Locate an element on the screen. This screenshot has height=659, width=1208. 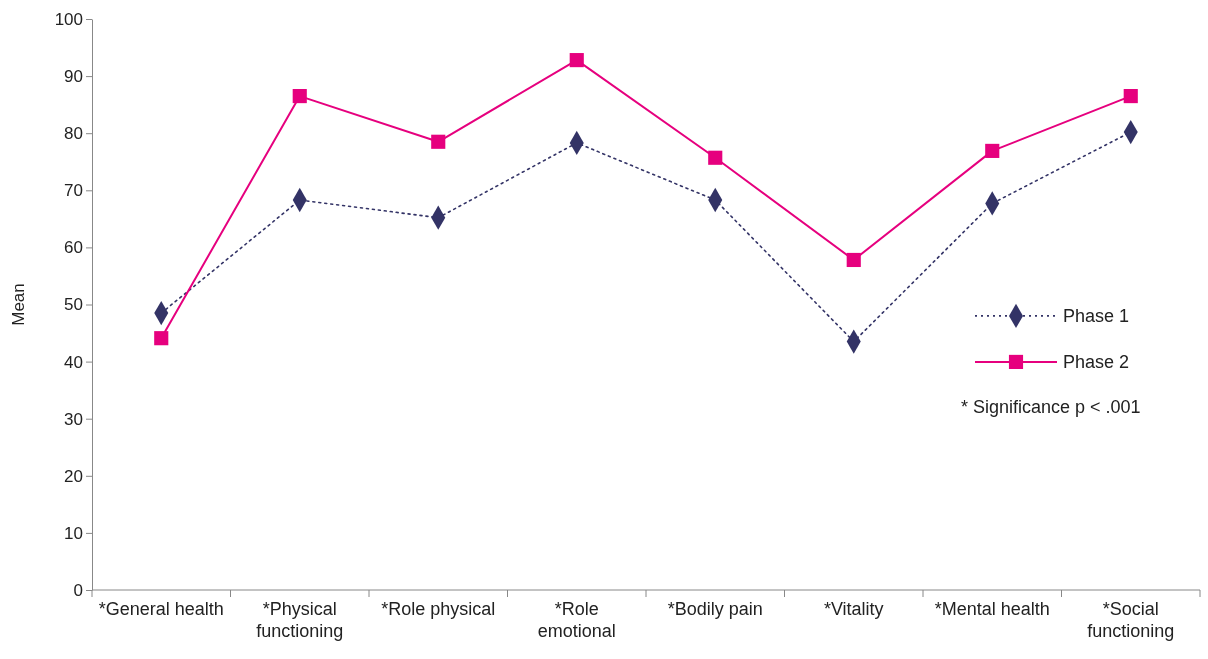
y-tick-label: 80 is located at coordinates (73, 134).